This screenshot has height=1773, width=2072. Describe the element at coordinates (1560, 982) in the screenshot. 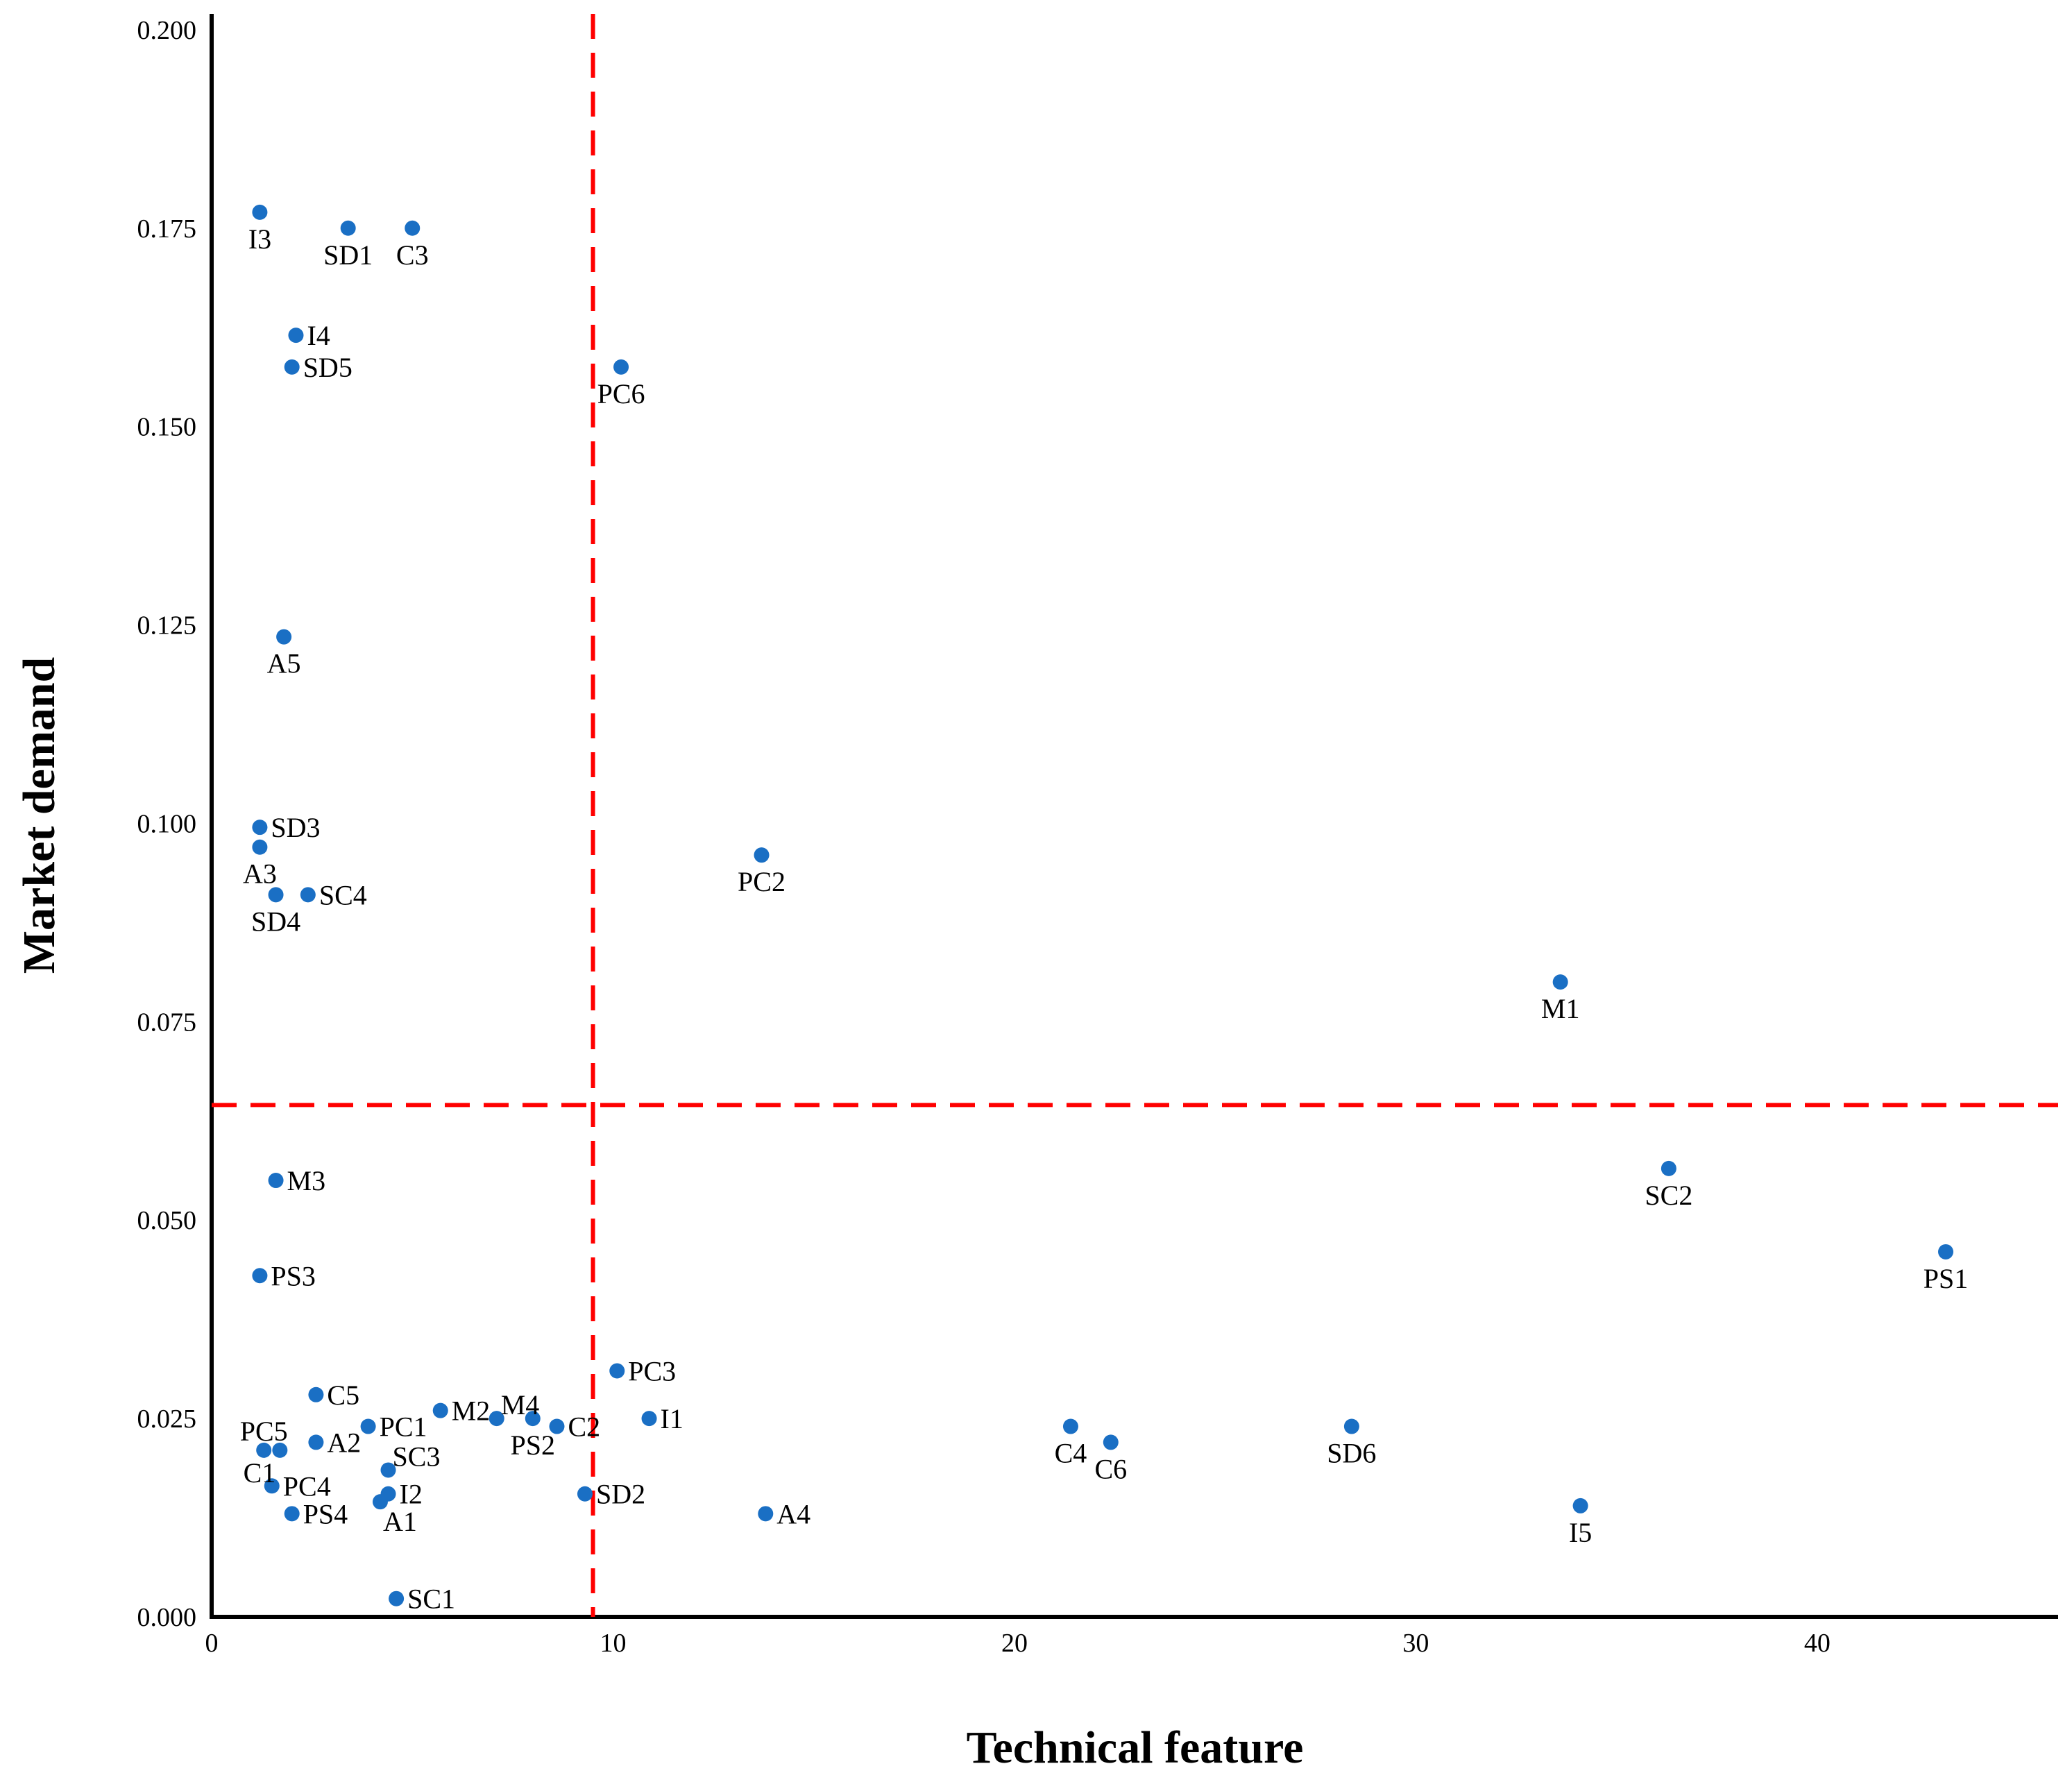

I see `point-m1` at that location.